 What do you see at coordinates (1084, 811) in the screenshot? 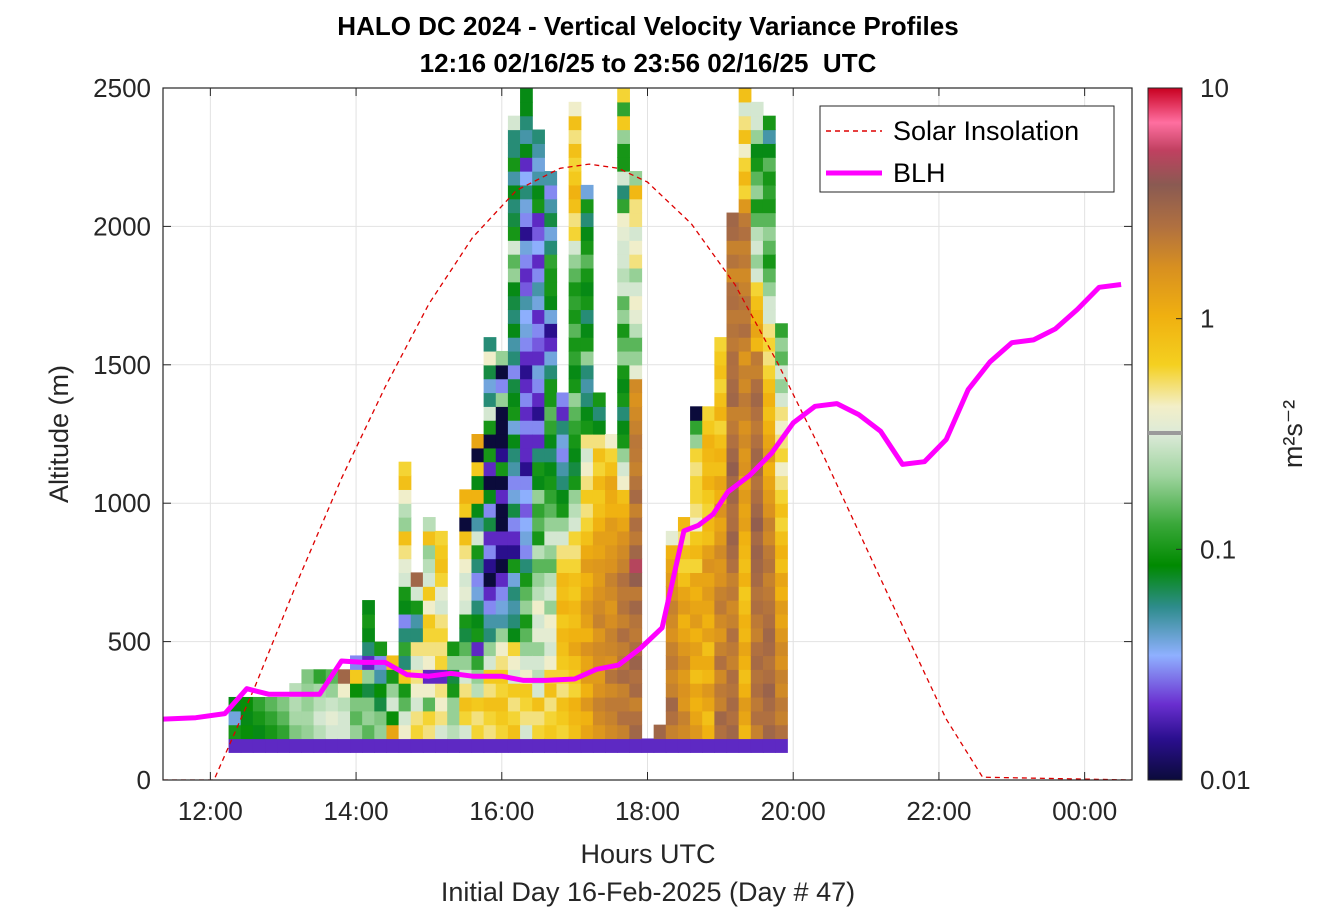
I see `x-tick-label-6: 00:00` at bounding box center [1084, 811].